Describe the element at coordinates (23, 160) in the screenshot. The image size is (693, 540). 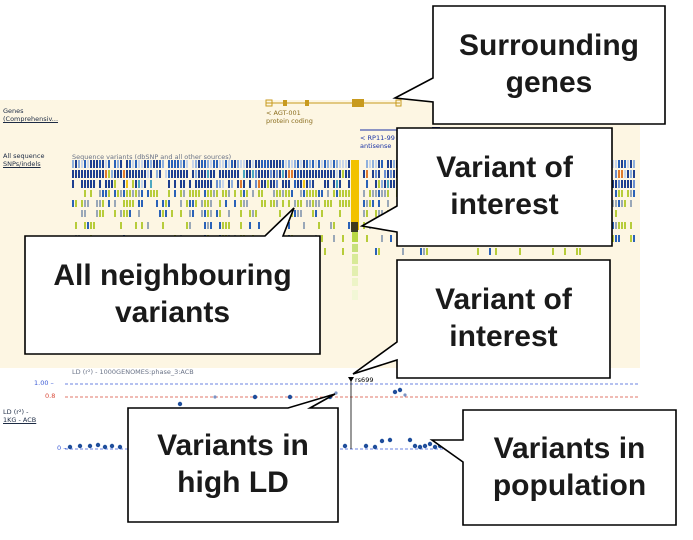
I see `variants-track-label: All sequence SNPs/indels` at that location.